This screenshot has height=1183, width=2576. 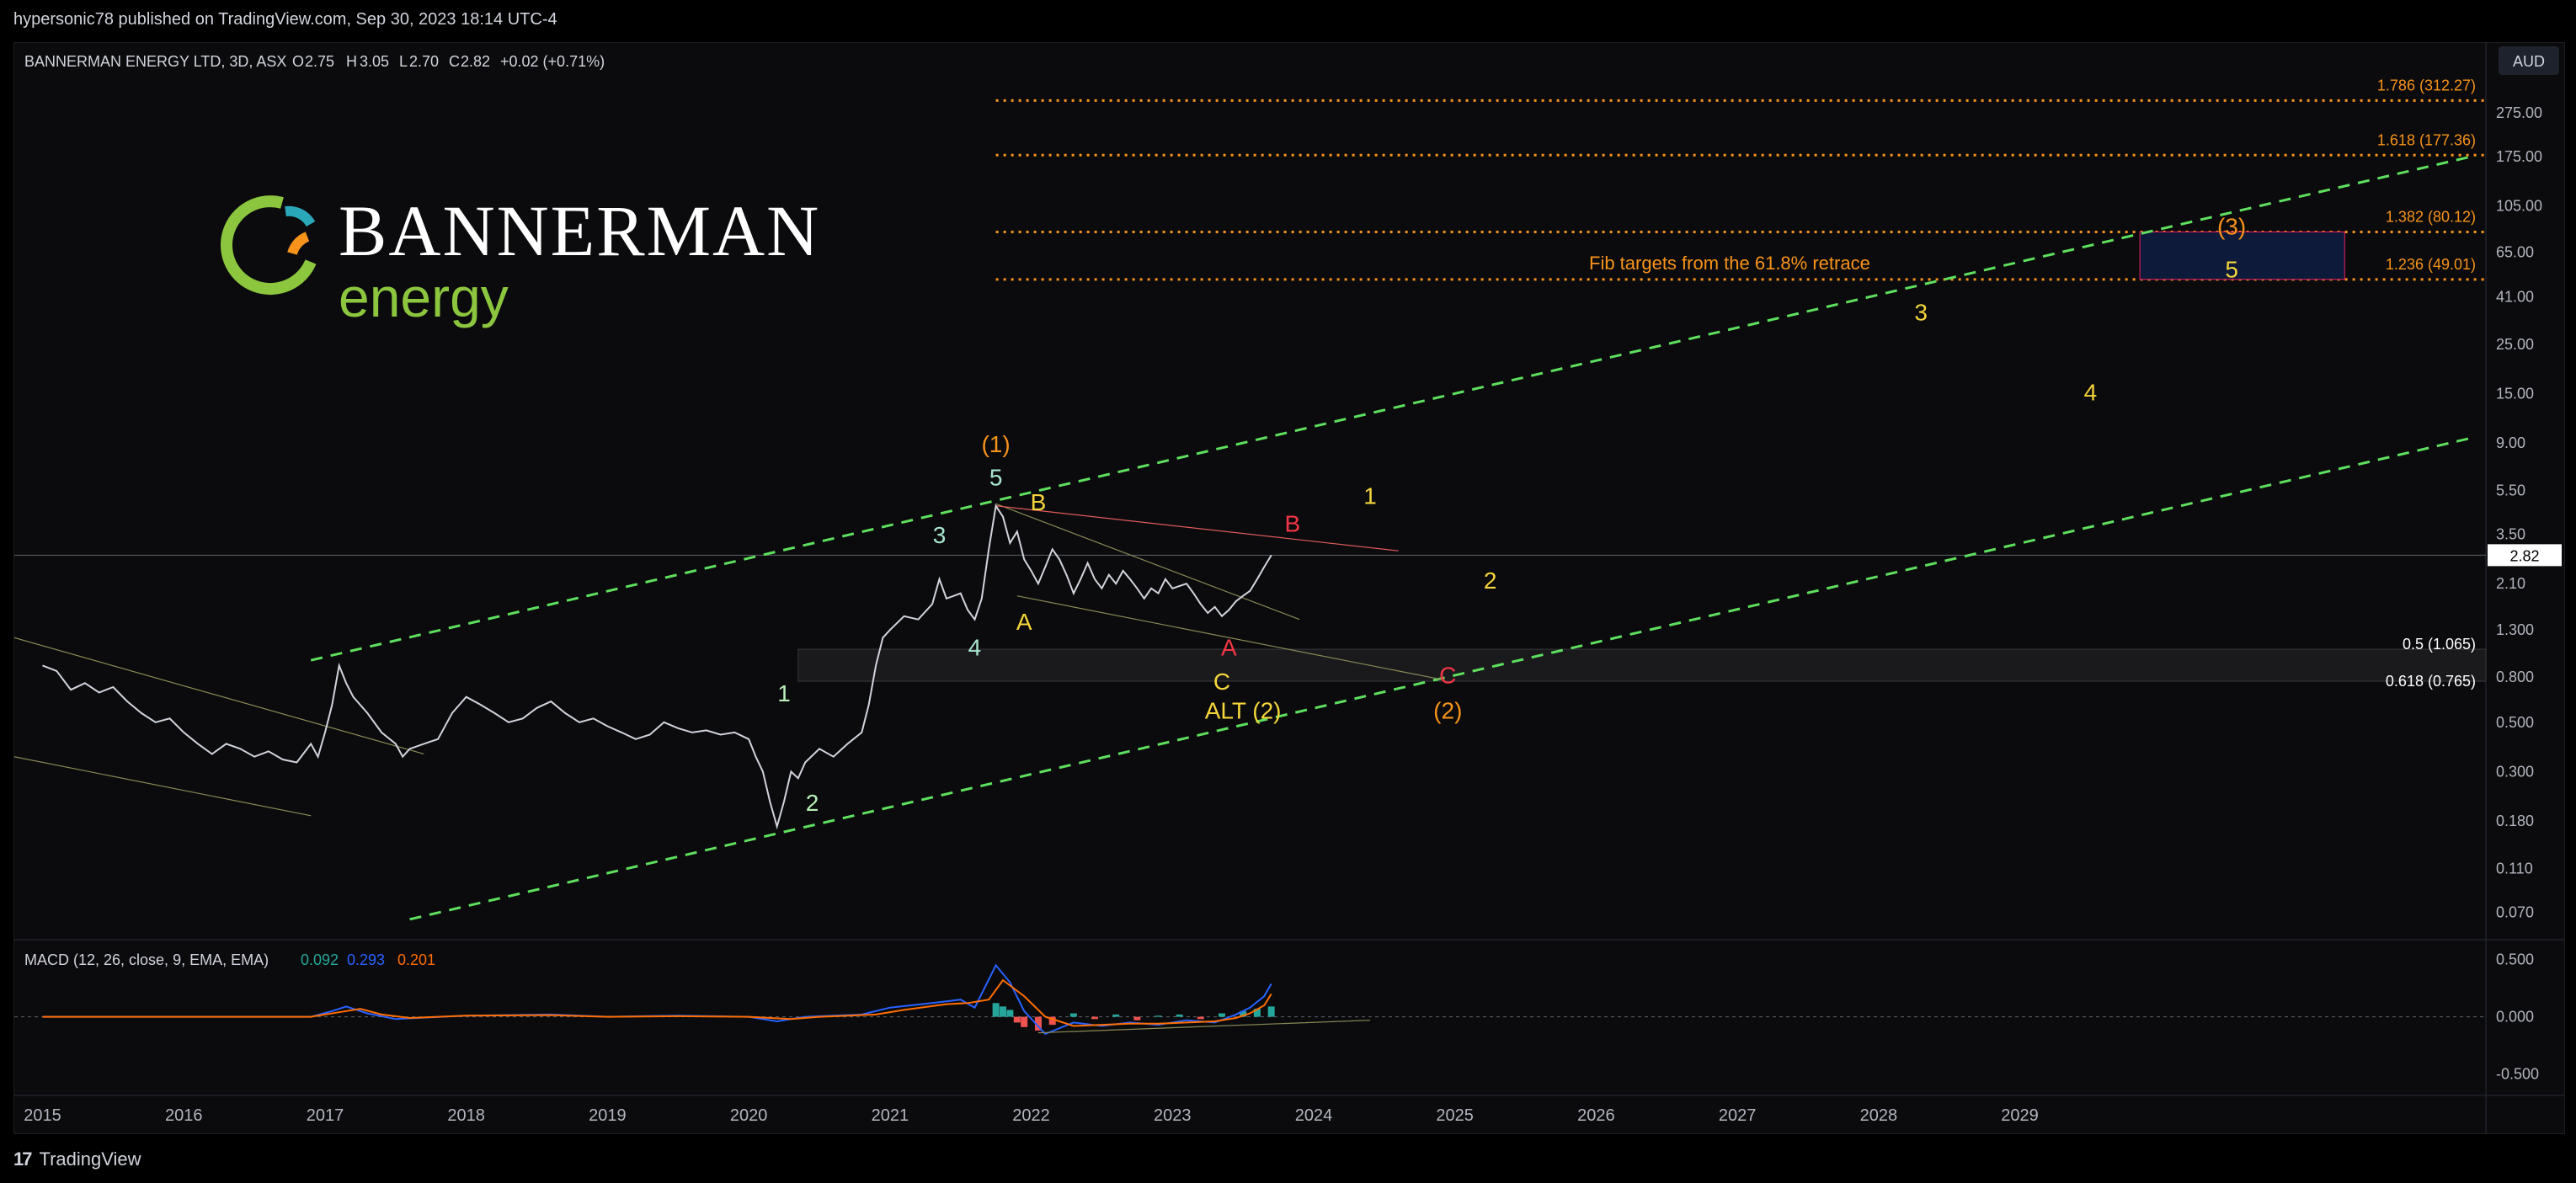 What do you see at coordinates (163, 787) in the screenshot?
I see `trendline-lower` at bounding box center [163, 787].